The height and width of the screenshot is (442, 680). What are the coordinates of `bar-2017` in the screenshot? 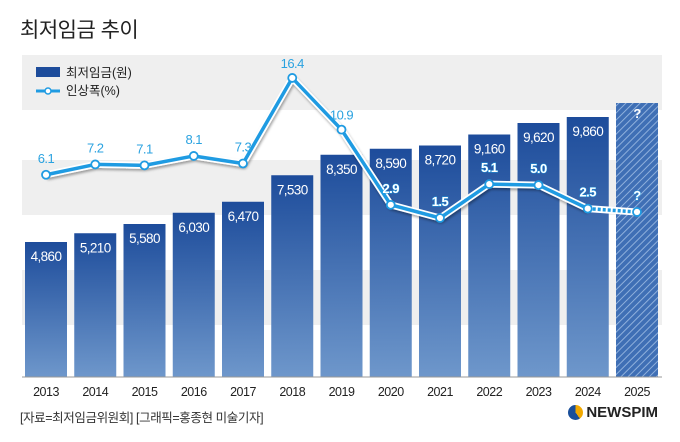 It's located at (243, 289).